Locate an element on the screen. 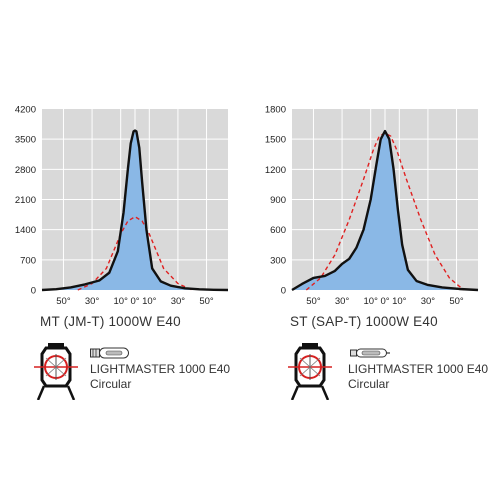  y-tick-label: 2100 is located at coordinates (25, 200).